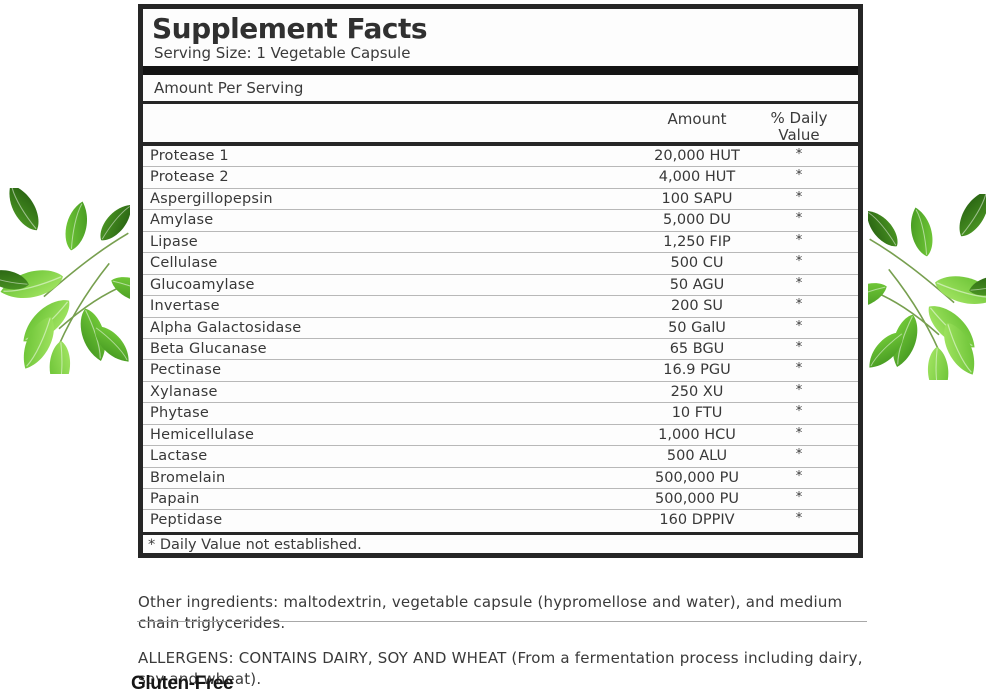 The image size is (986, 697). Describe the element at coordinates (697, 434) in the screenshot. I see `ingredient-amount: 1,000 HCU` at that location.